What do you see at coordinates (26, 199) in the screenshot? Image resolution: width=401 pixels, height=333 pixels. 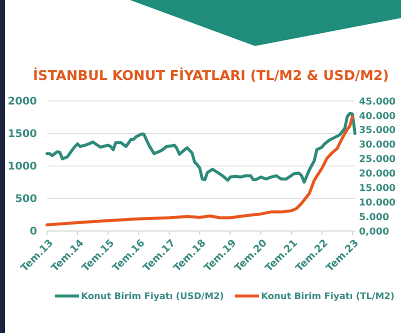 I see `y-tick-label: 500` at bounding box center [26, 199].